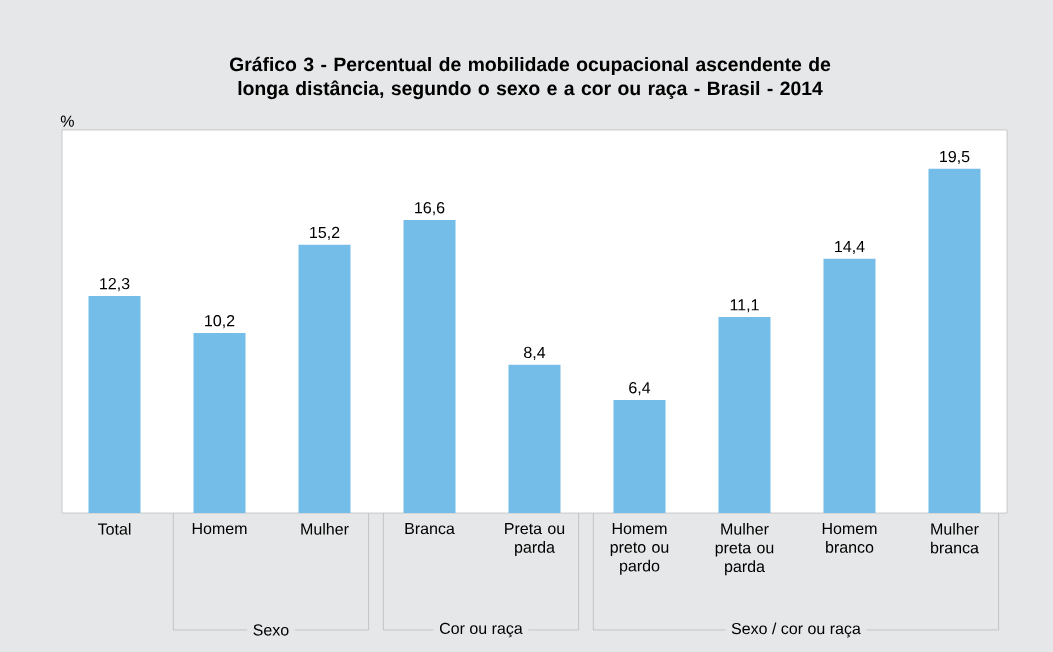  What do you see at coordinates (850, 248) in the screenshot?
I see `data-label: 14,4` at bounding box center [850, 248].